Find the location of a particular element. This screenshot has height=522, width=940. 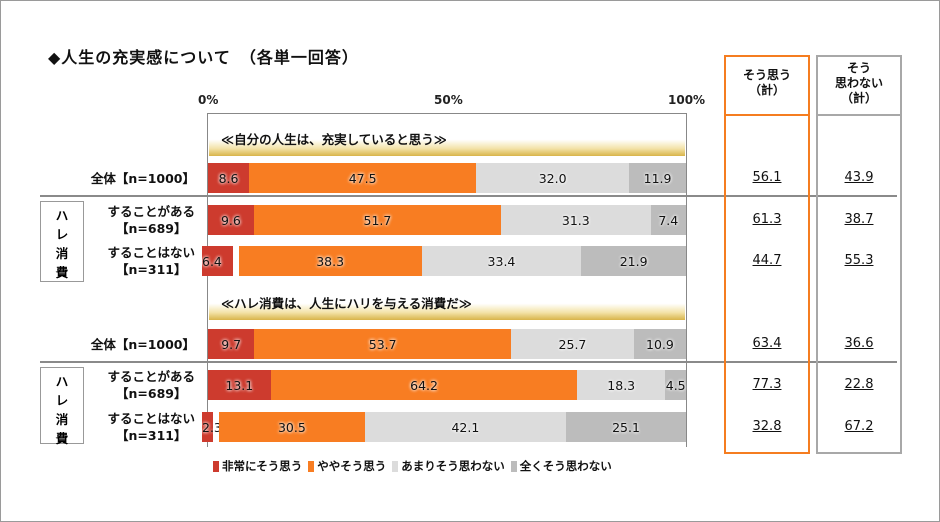

x-axis-line is located at coordinates (447, 113).